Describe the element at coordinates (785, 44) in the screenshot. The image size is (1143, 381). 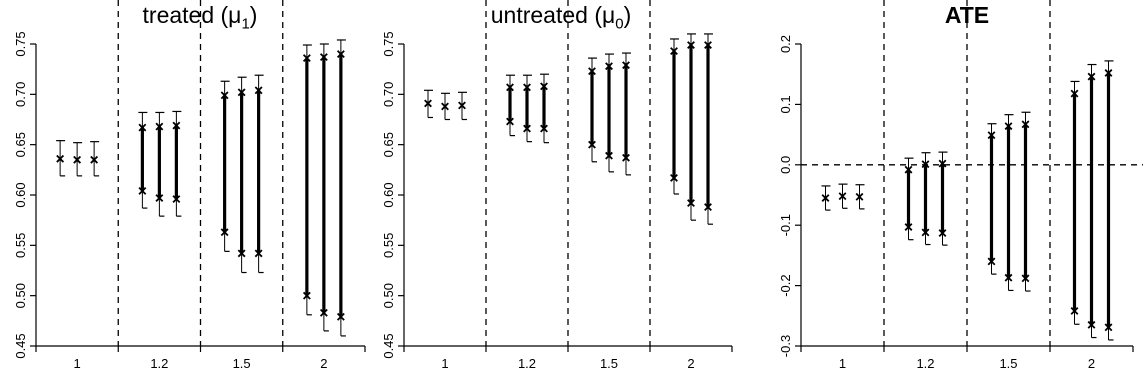
I see `y-tick-label: 0.2` at that location.